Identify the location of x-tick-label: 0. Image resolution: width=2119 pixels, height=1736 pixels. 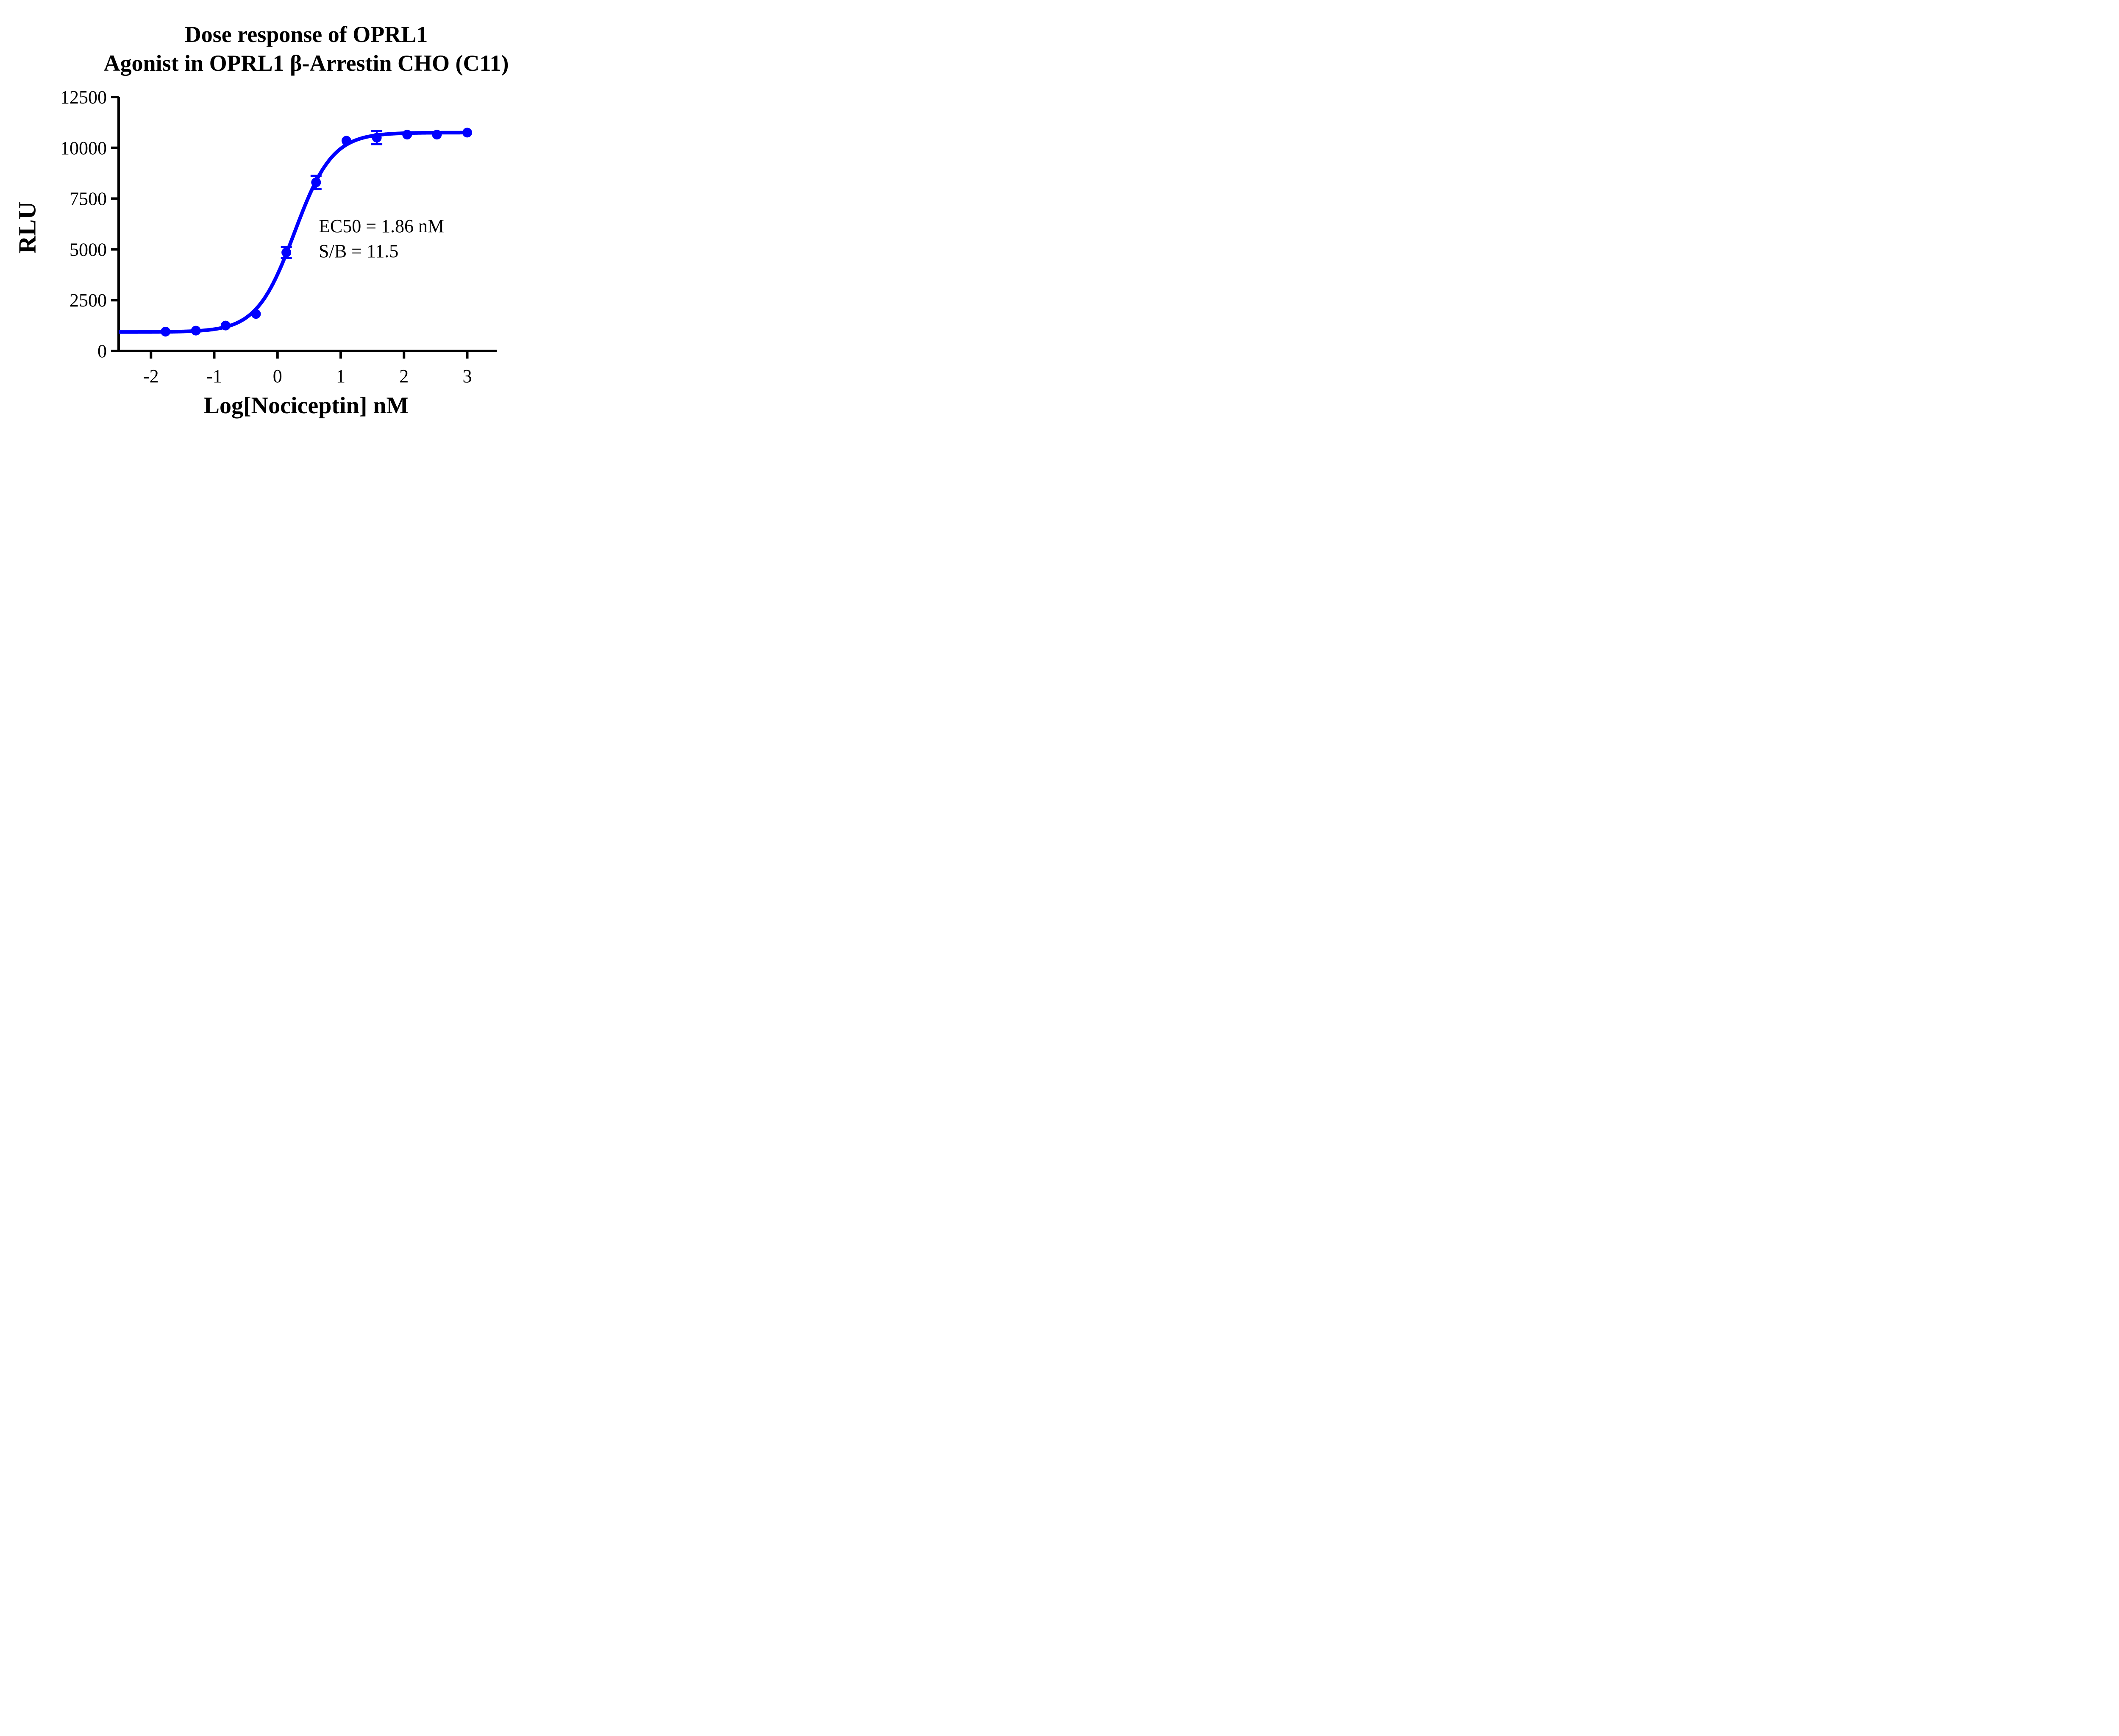
(278, 376).